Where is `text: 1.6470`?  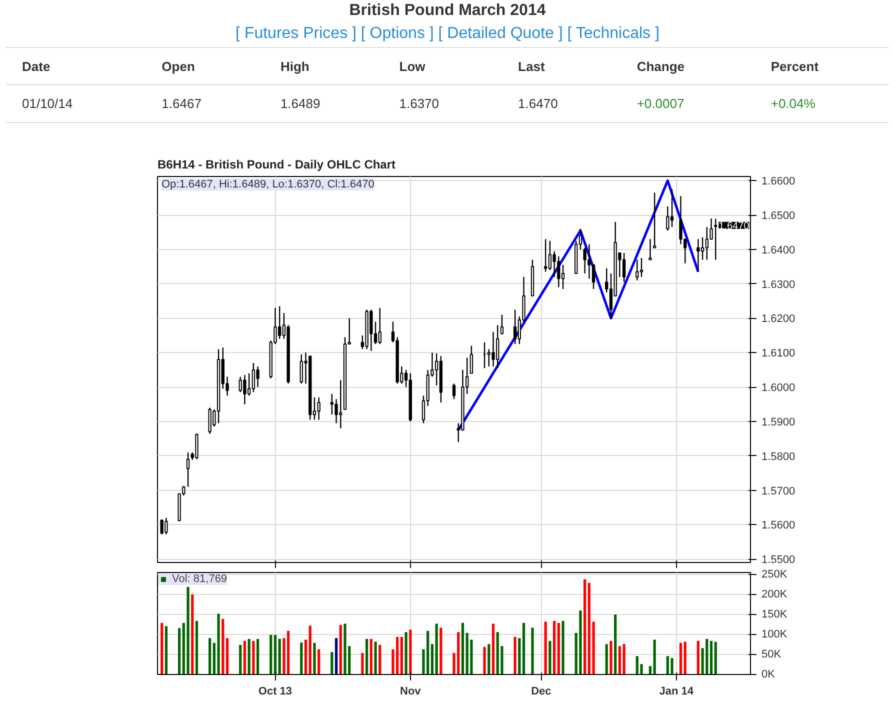 text: 1.6470 is located at coordinates (561, 103).